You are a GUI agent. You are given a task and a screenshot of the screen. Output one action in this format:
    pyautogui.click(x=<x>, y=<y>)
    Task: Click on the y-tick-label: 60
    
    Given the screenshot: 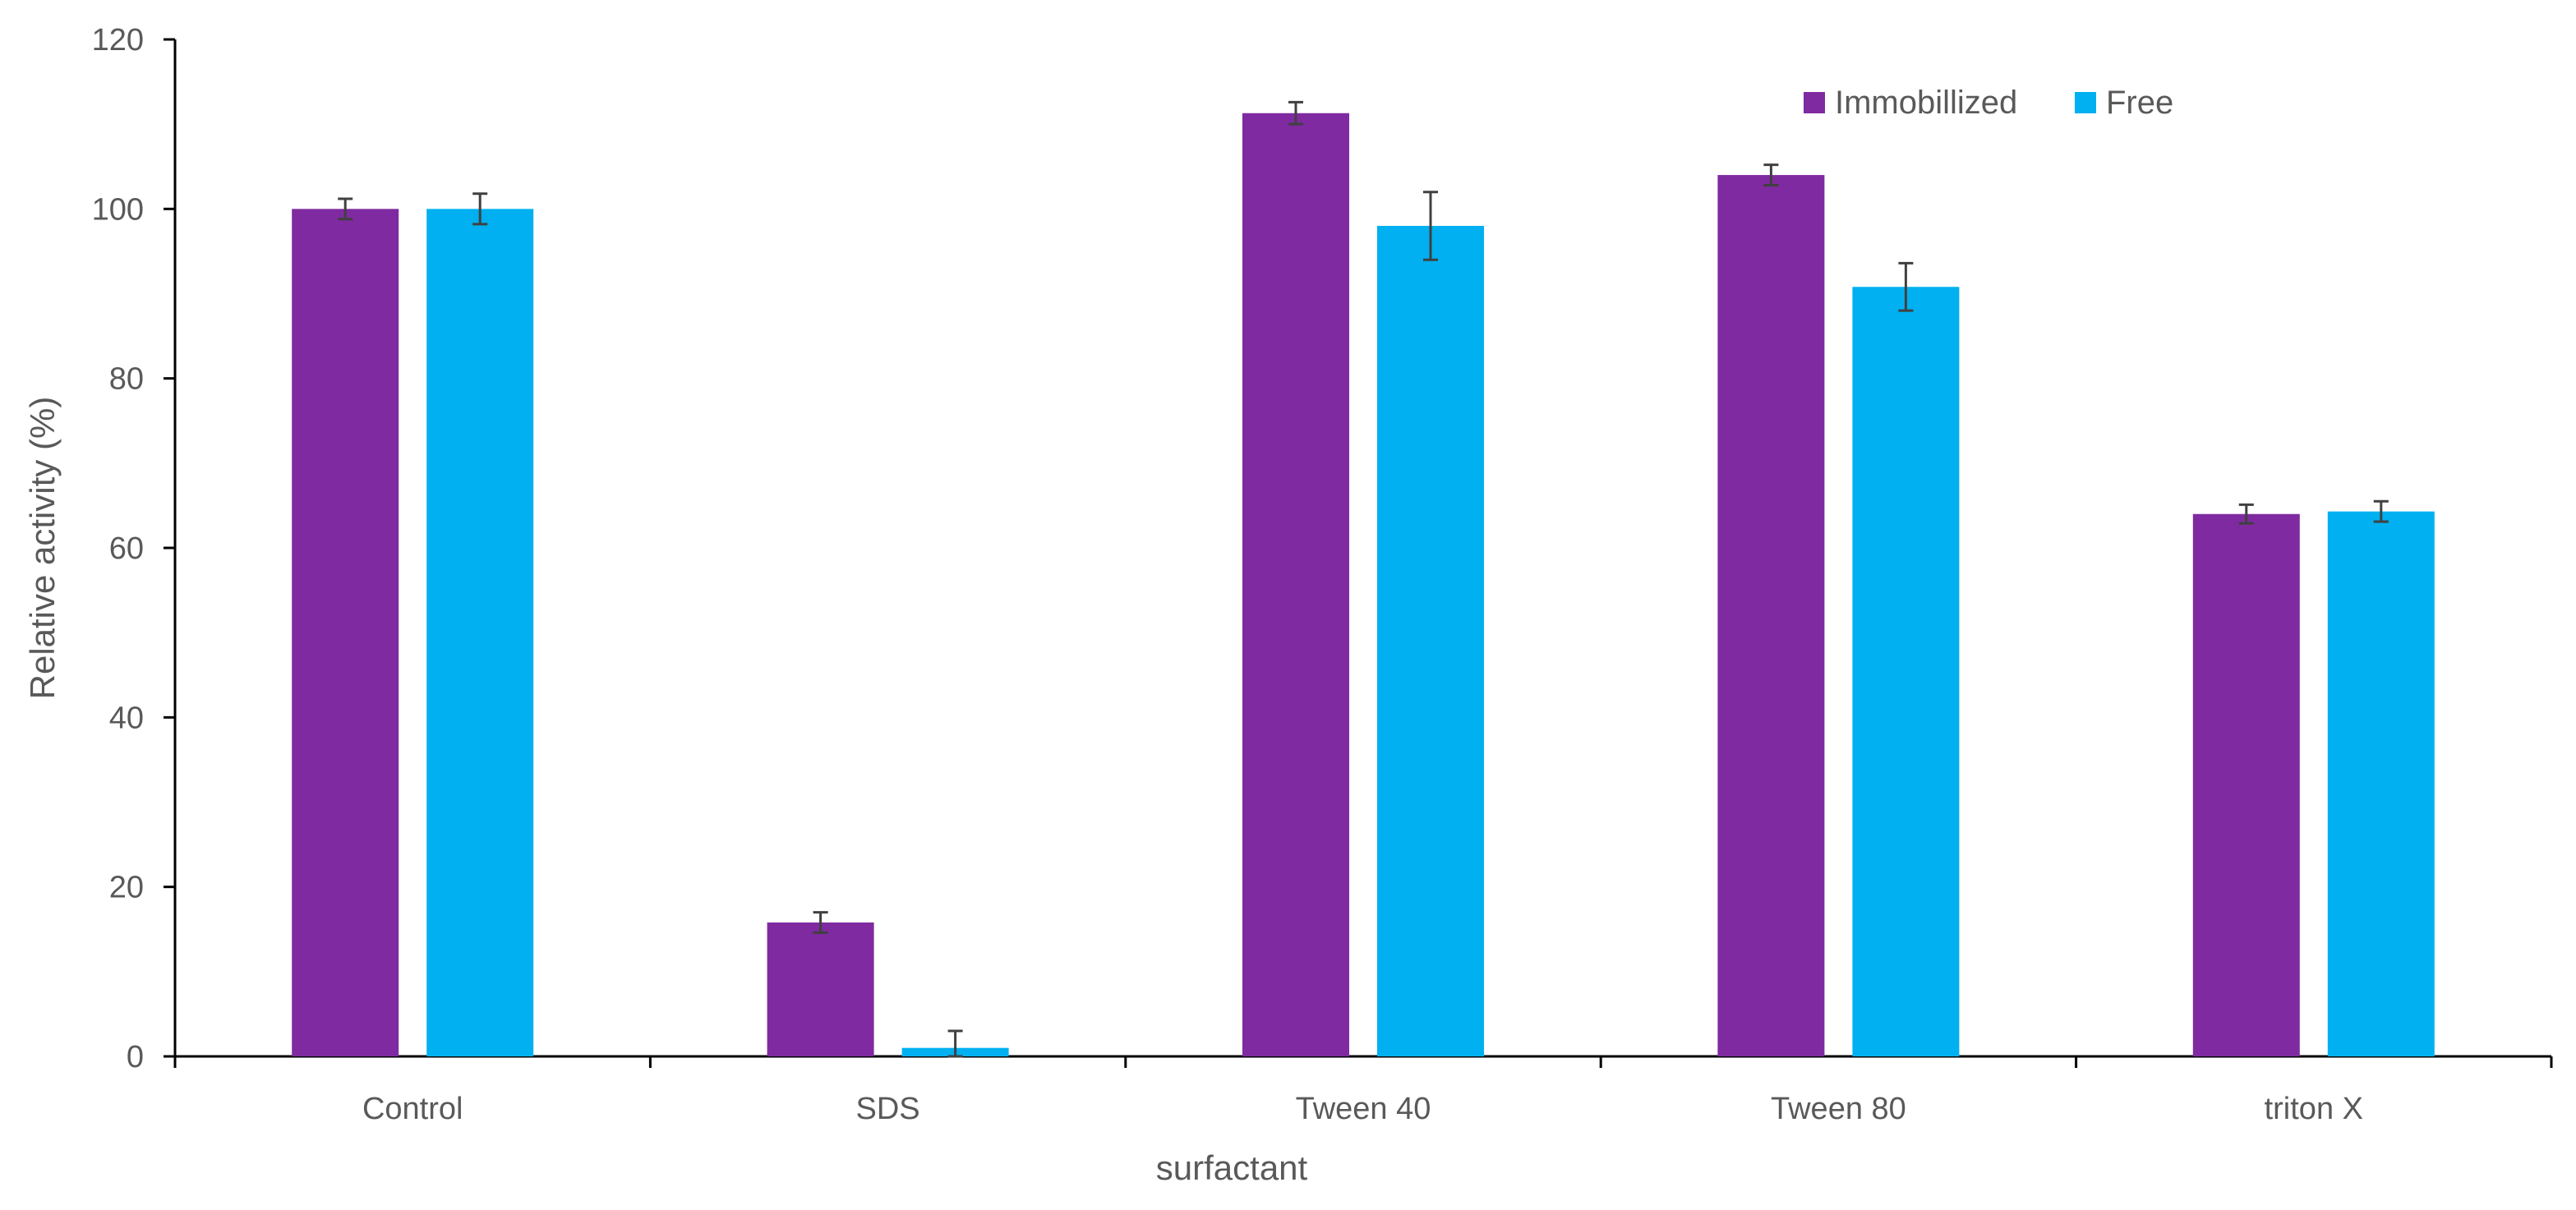 What is the action you would take?
    pyautogui.click(x=126, y=548)
    